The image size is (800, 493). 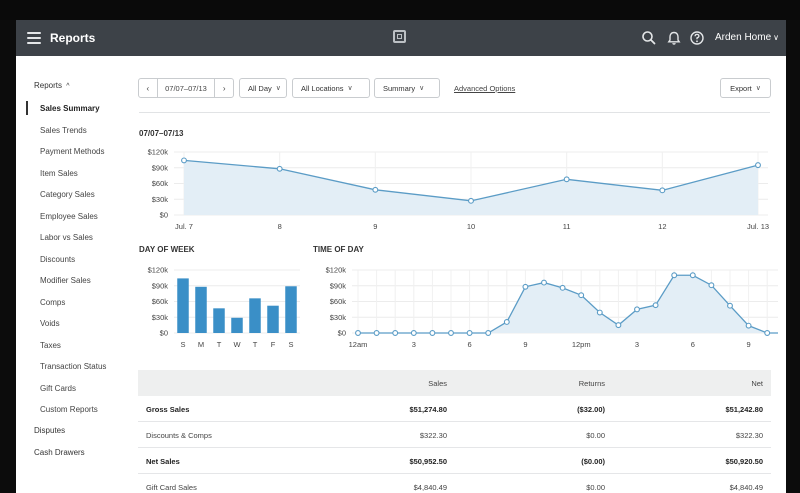 I want to click on series-area, so click(x=568, y=304).